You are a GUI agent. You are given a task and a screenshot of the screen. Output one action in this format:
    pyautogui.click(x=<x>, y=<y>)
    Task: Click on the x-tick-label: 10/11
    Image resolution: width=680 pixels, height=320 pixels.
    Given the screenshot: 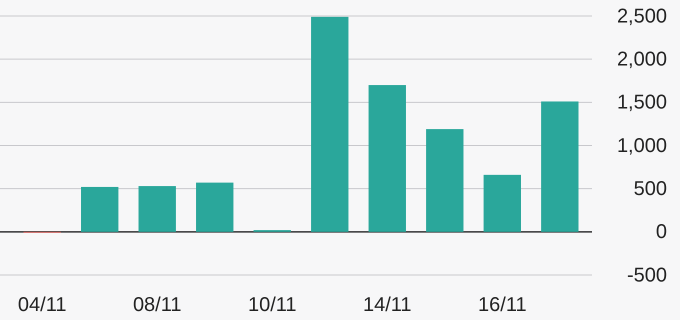 What is the action you would take?
    pyautogui.click(x=272, y=305)
    